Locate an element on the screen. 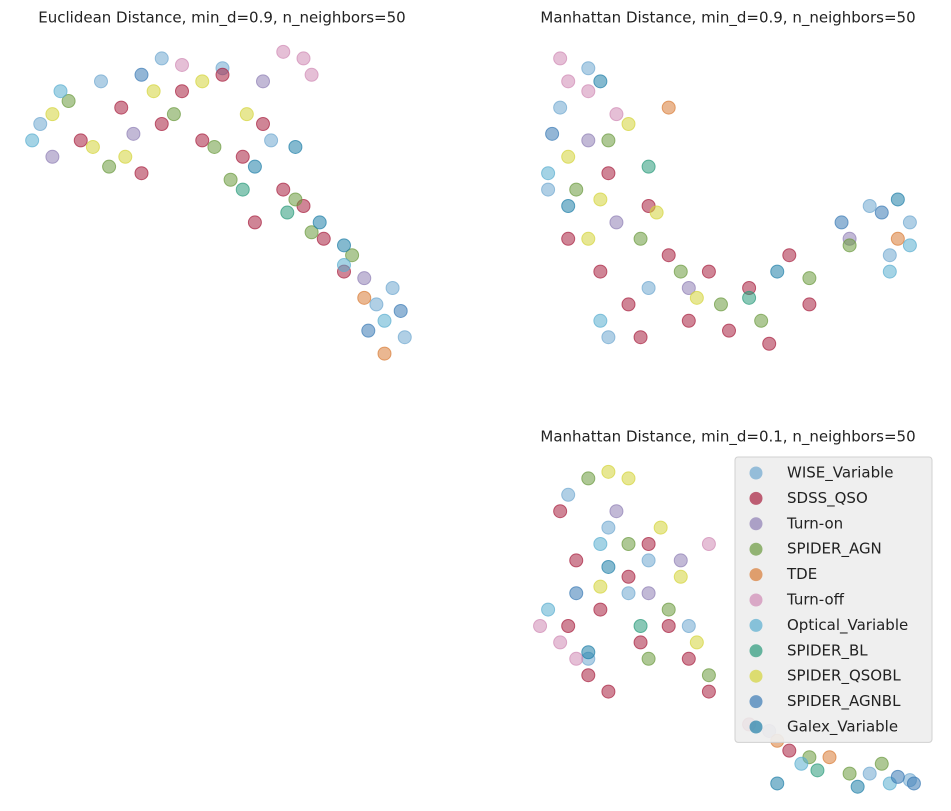 This screenshot has width=951, height=811. legend-label: Turn-off is located at coordinates (815, 600).